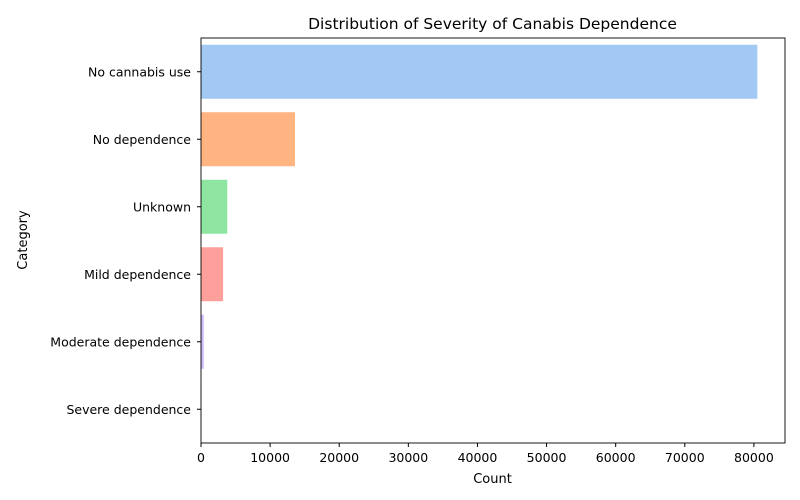 The width and height of the screenshot is (800, 500). Describe the element at coordinates (478, 457) in the screenshot. I see `x-tick-label: 40000` at that location.